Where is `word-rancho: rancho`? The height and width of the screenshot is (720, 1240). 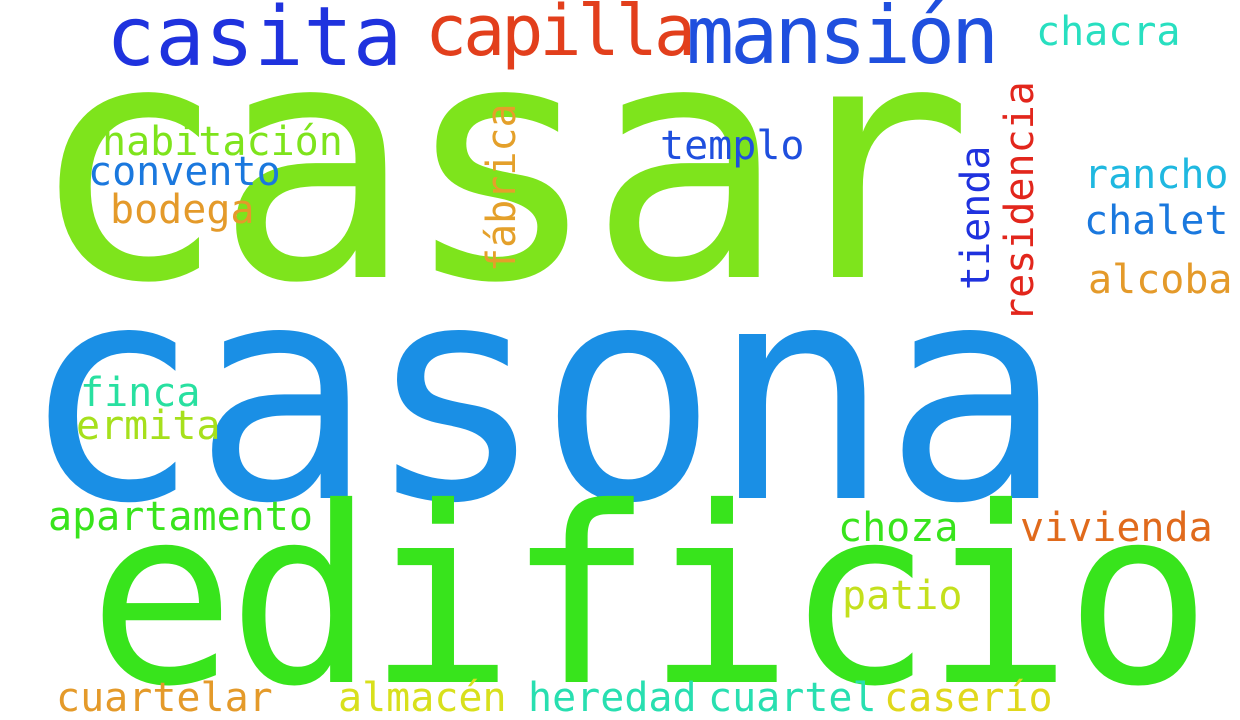 word-rancho: rancho is located at coordinates (1156, 175).